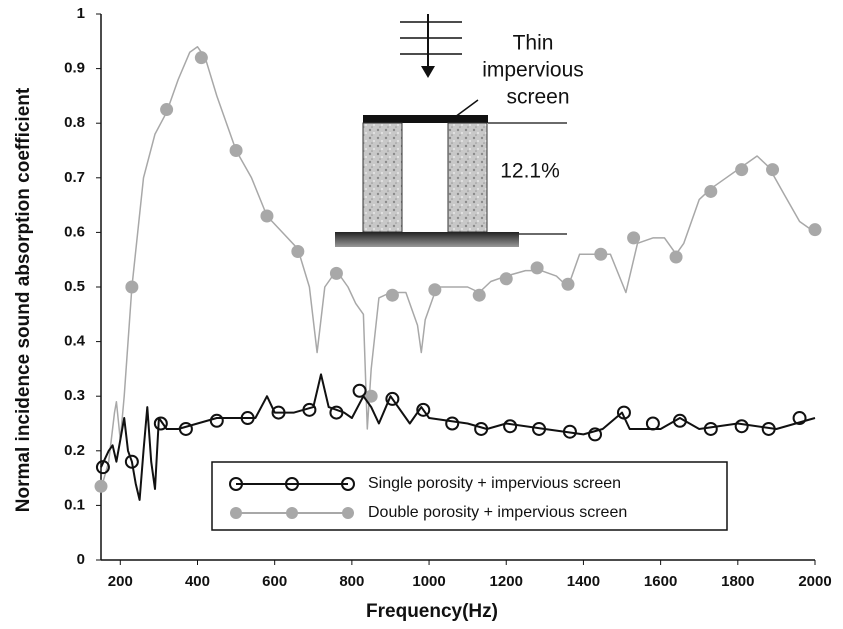 This screenshot has height=629, width=843. Describe the element at coordinates (506, 581) in the screenshot. I see `x-tick-label: 1200` at that location.